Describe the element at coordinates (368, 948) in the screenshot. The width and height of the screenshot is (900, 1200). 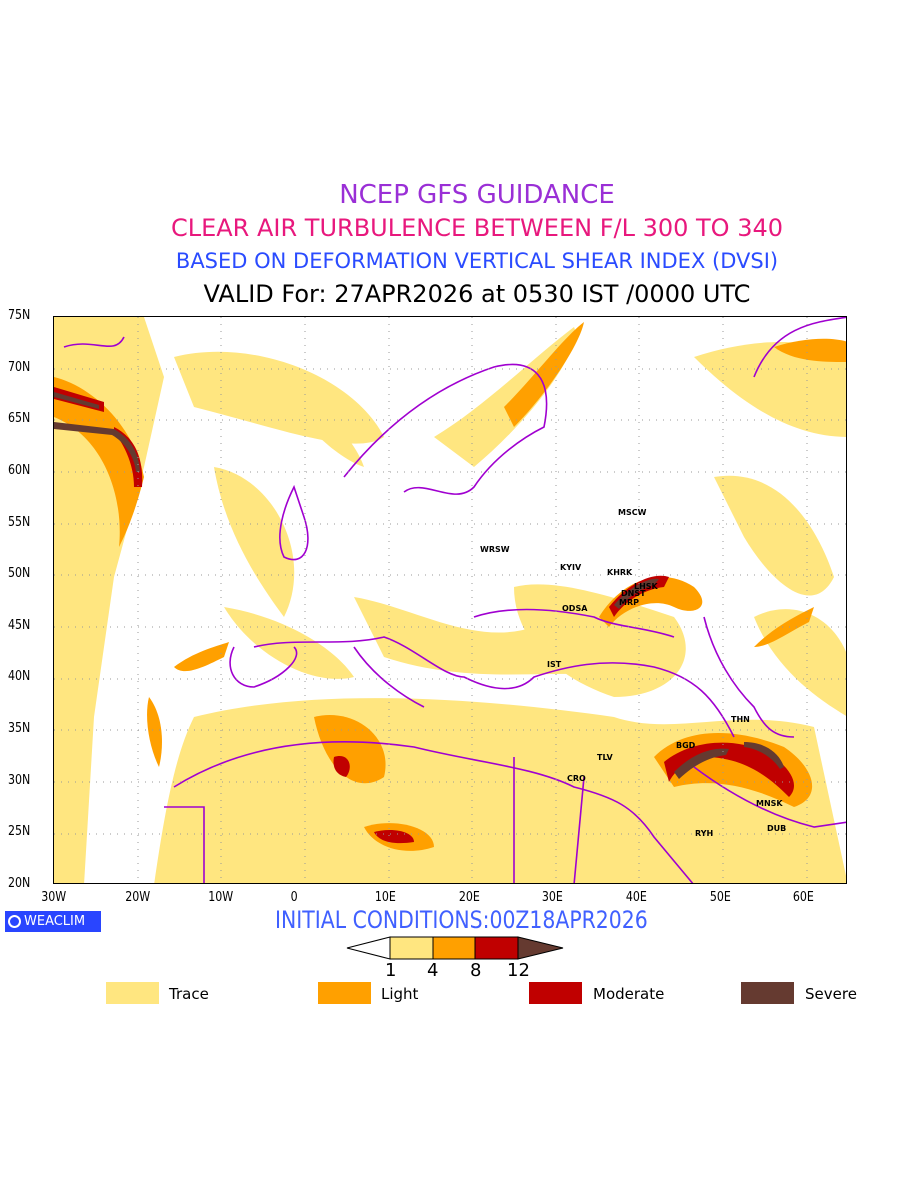
I see `colorbar-under-arrow` at that location.